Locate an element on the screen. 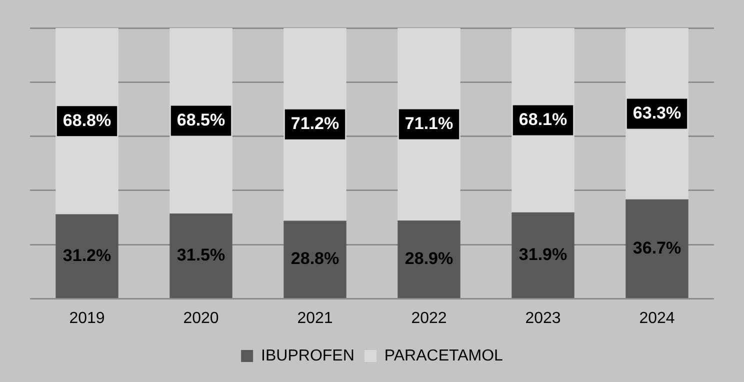 Image resolution: width=744 pixels, height=382 pixels. data-label: 71.2% is located at coordinates (315, 124).